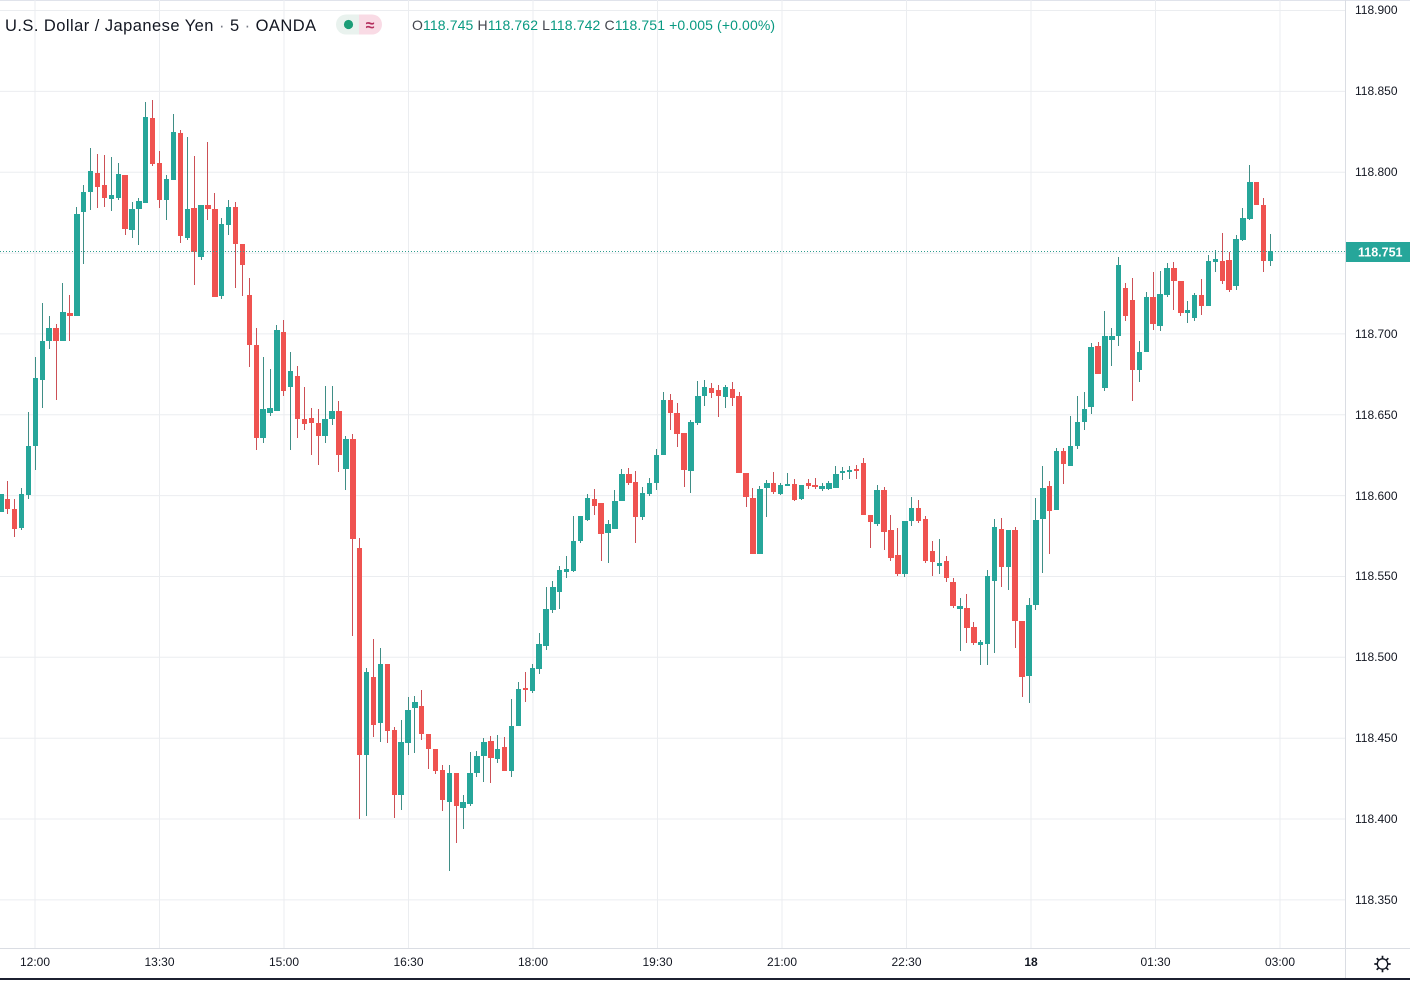 The image size is (1410, 985). Describe the element at coordinates (1376, 334) in the screenshot. I see `svg-text: 118.700` at that location.